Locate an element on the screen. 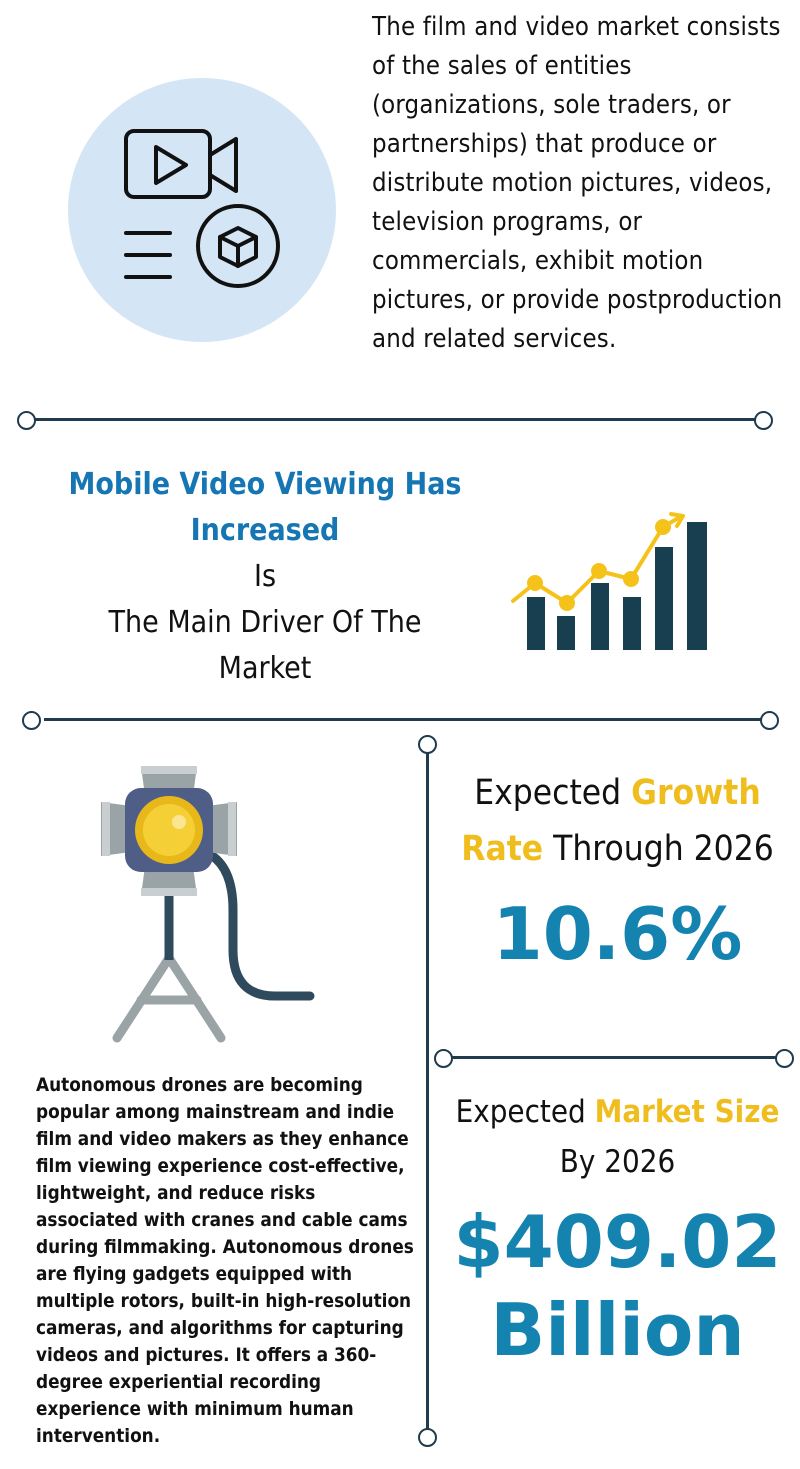 The image size is (800, 1469). growth-suffix: Through 2026 is located at coordinates (658, 849).